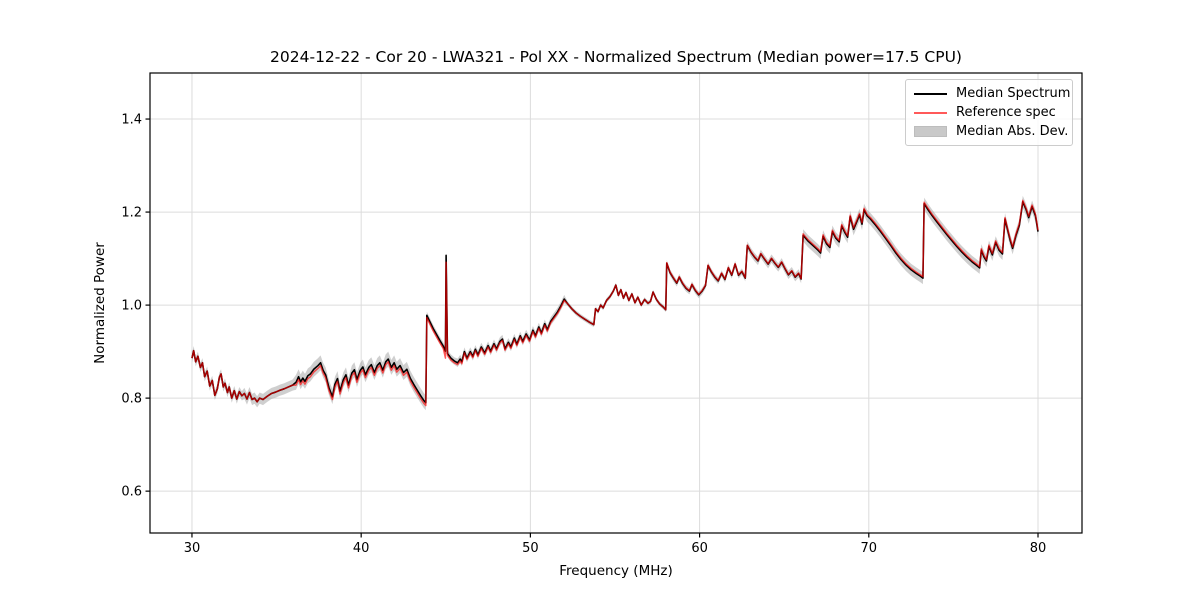  What do you see at coordinates (131, 213) in the screenshot?
I see `y-tick-label: 1.2` at bounding box center [131, 213].